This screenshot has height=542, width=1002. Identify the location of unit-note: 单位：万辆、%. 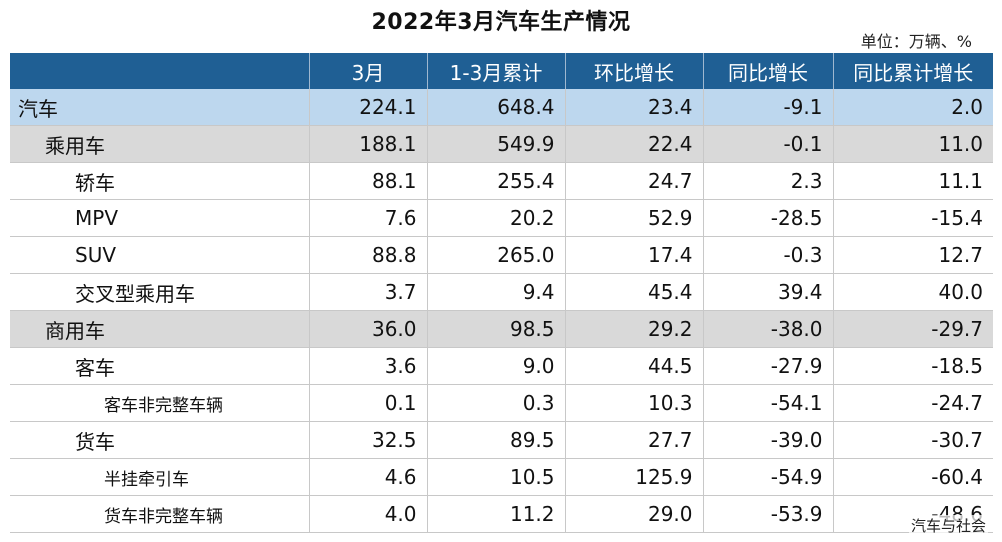
(916, 41).